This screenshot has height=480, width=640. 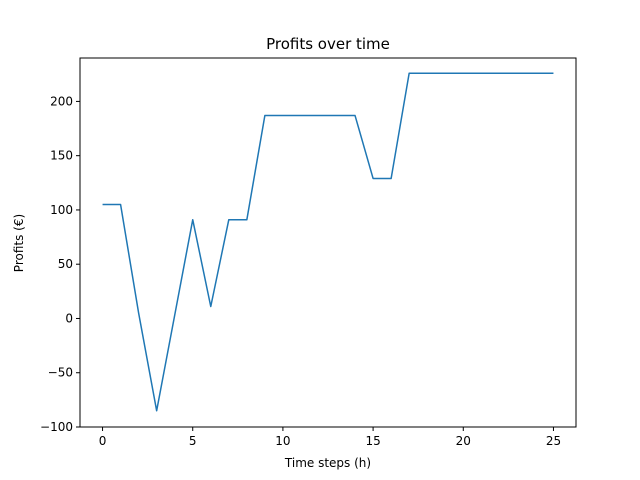 What do you see at coordinates (328, 44) in the screenshot?
I see `chart-title: Profits over time` at bounding box center [328, 44].